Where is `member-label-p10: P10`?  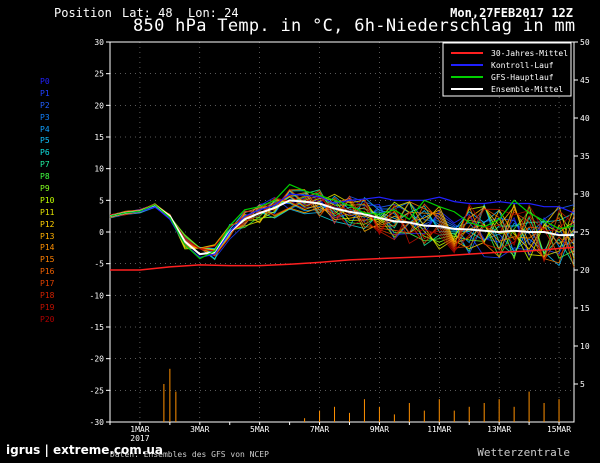 member-label-p10: P10 is located at coordinates (47, 200).